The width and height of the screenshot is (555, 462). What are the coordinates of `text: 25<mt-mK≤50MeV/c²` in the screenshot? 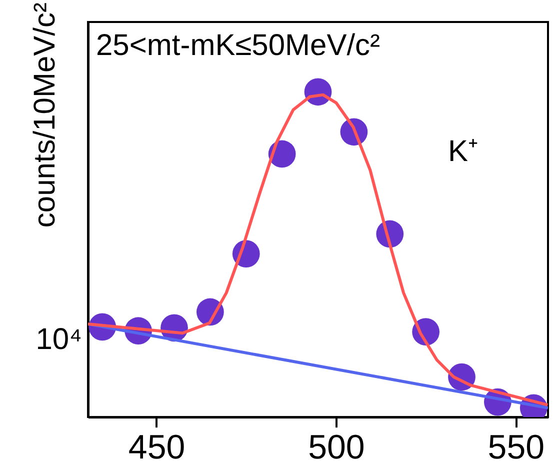 It's located at (238, 45).